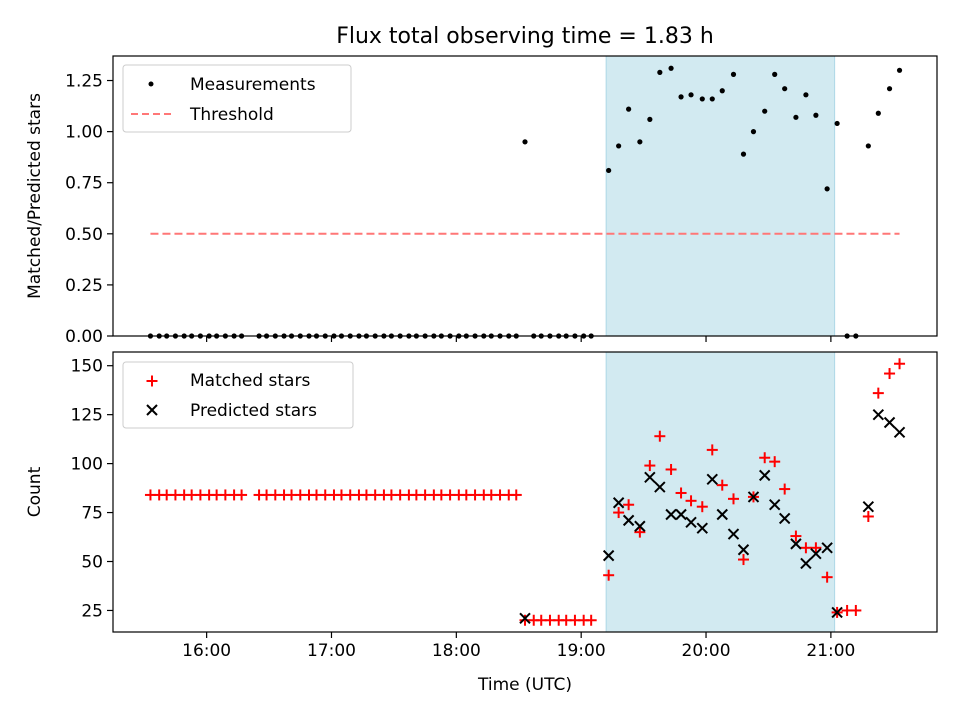 This screenshot has width=960, height=720. I want to click on y-tick-label: 0.75, so click(84, 184).